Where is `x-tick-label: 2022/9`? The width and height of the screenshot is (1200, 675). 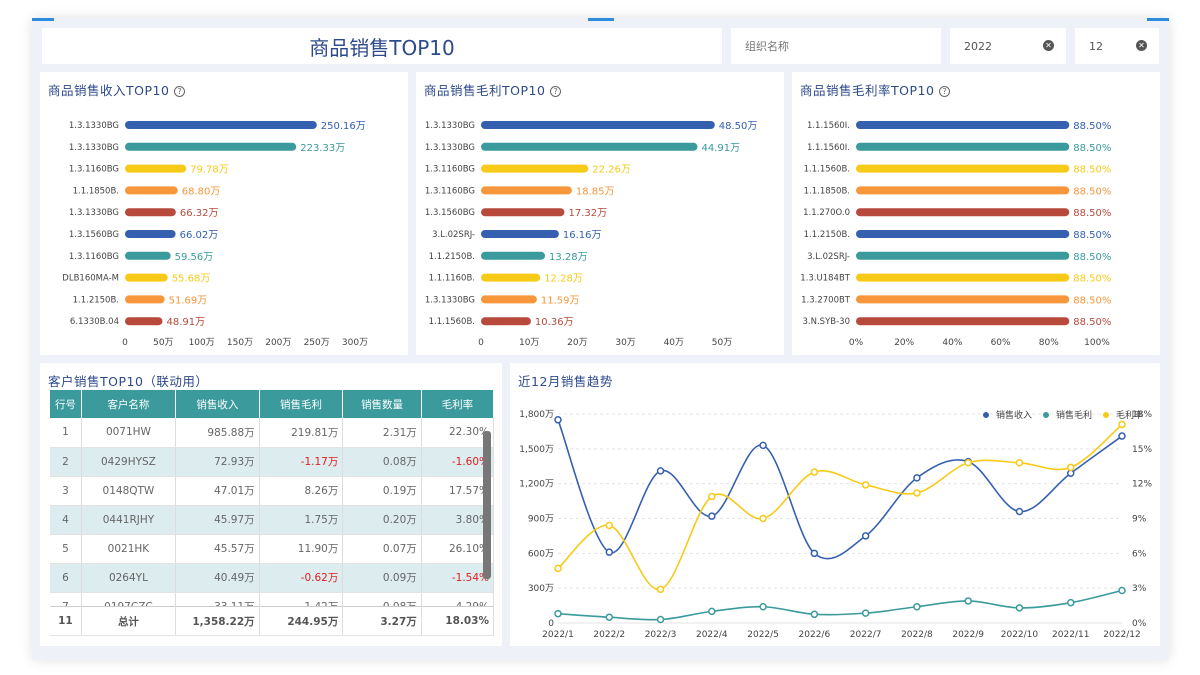 x-tick-label: 2022/9 is located at coordinates (968, 635).